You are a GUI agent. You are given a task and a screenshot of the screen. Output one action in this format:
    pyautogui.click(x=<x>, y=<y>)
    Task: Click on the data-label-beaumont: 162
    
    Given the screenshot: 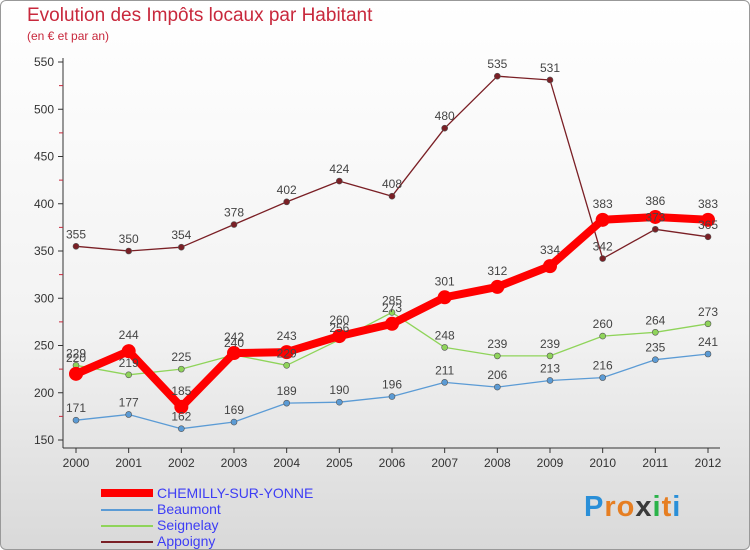 What is the action you would take?
    pyautogui.click(x=181, y=417)
    